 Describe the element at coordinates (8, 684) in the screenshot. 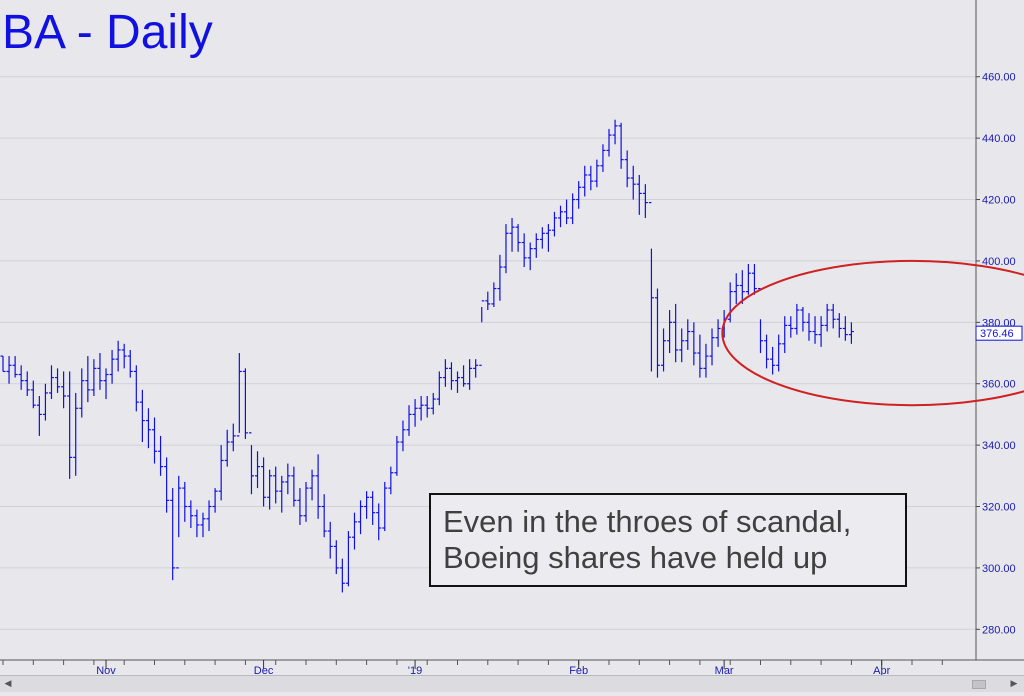

I see `scroll-left-icon: ◀` at that location.